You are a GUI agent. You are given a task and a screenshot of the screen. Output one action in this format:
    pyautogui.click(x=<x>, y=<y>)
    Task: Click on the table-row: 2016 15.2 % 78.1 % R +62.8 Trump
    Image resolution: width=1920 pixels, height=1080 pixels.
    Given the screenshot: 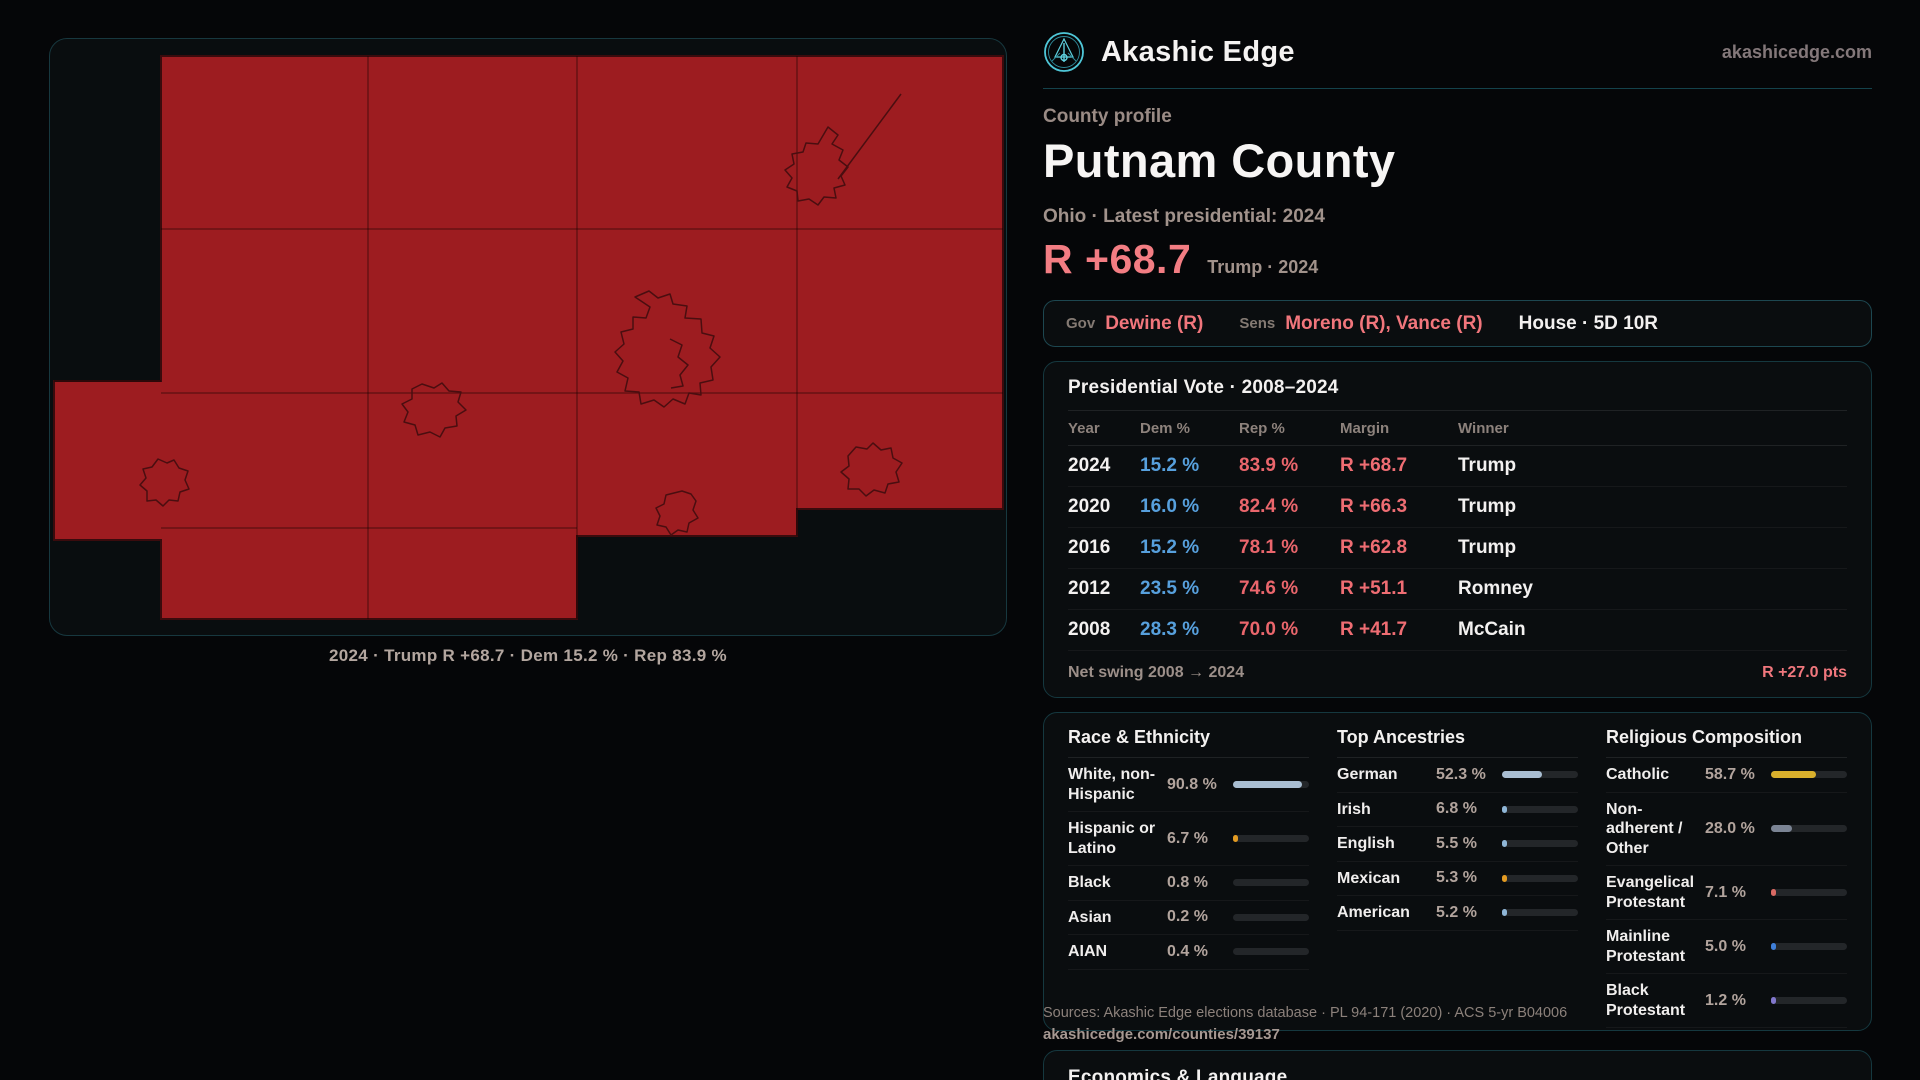 What is the action you would take?
    pyautogui.click(x=1457, y=548)
    